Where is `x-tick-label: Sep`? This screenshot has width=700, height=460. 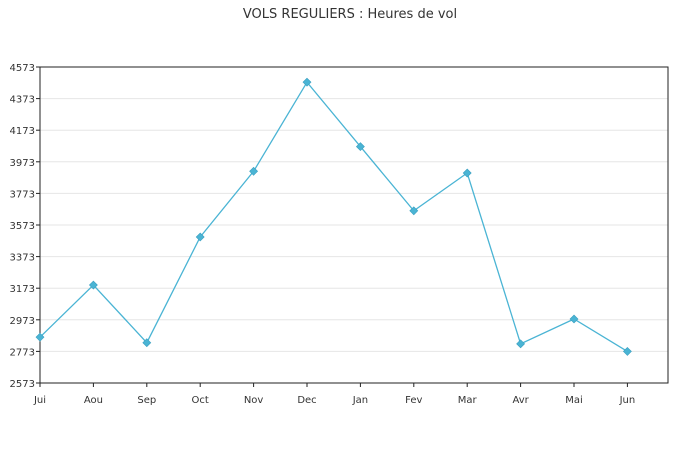 x-tick-label: Sep is located at coordinates (146, 400).